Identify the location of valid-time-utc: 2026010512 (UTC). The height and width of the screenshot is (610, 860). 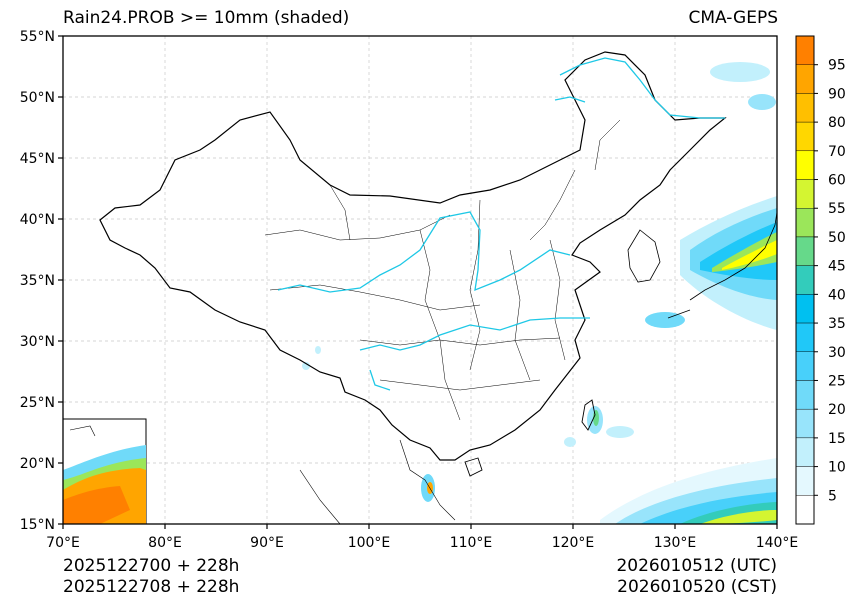
(696, 566).